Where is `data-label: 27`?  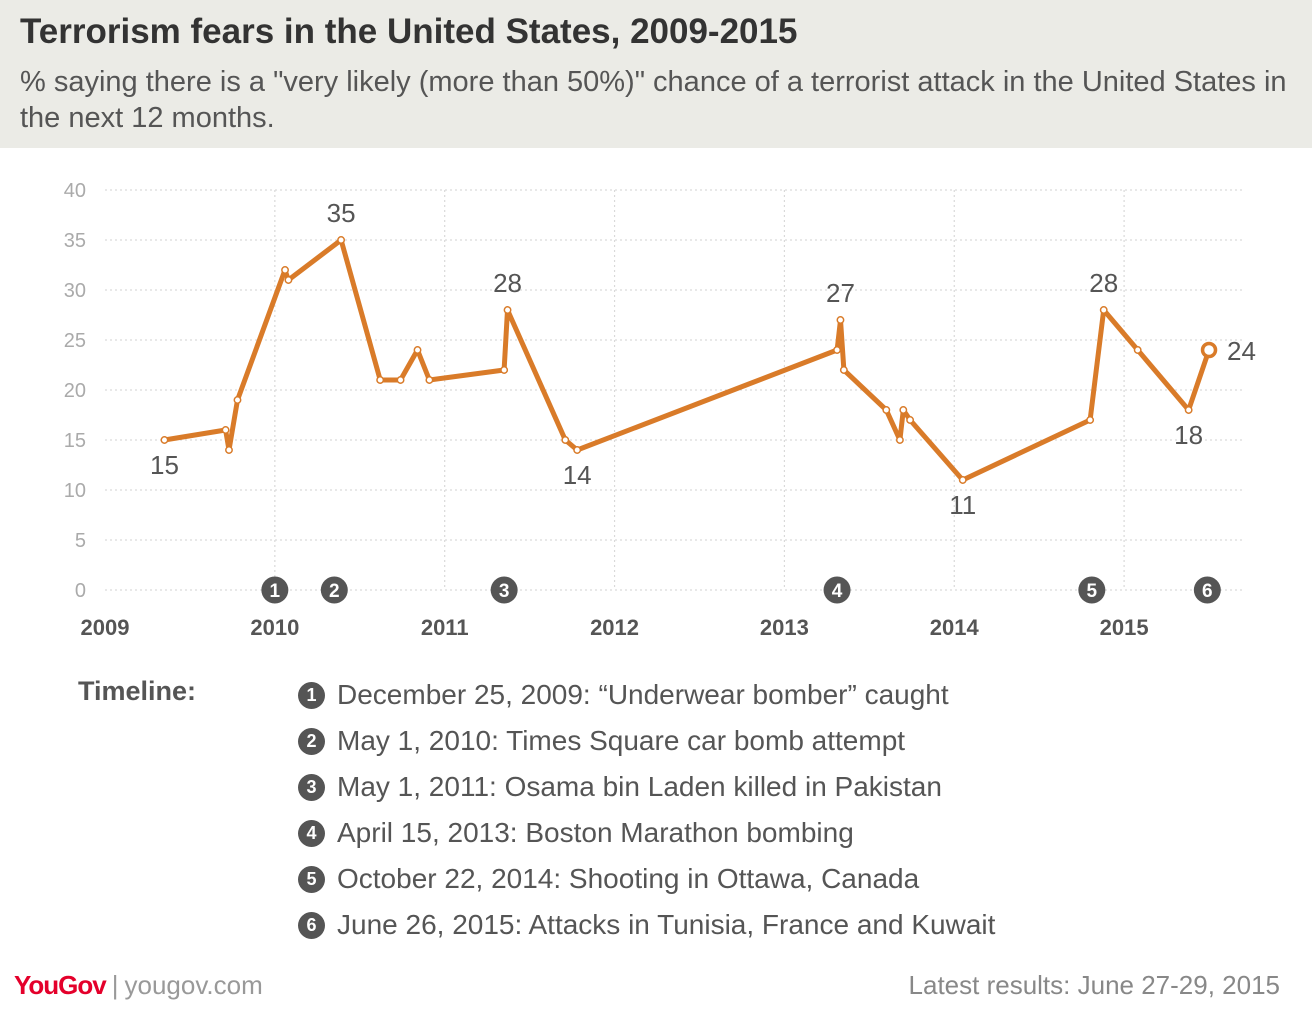
data-label: 27 is located at coordinates (840, 293).